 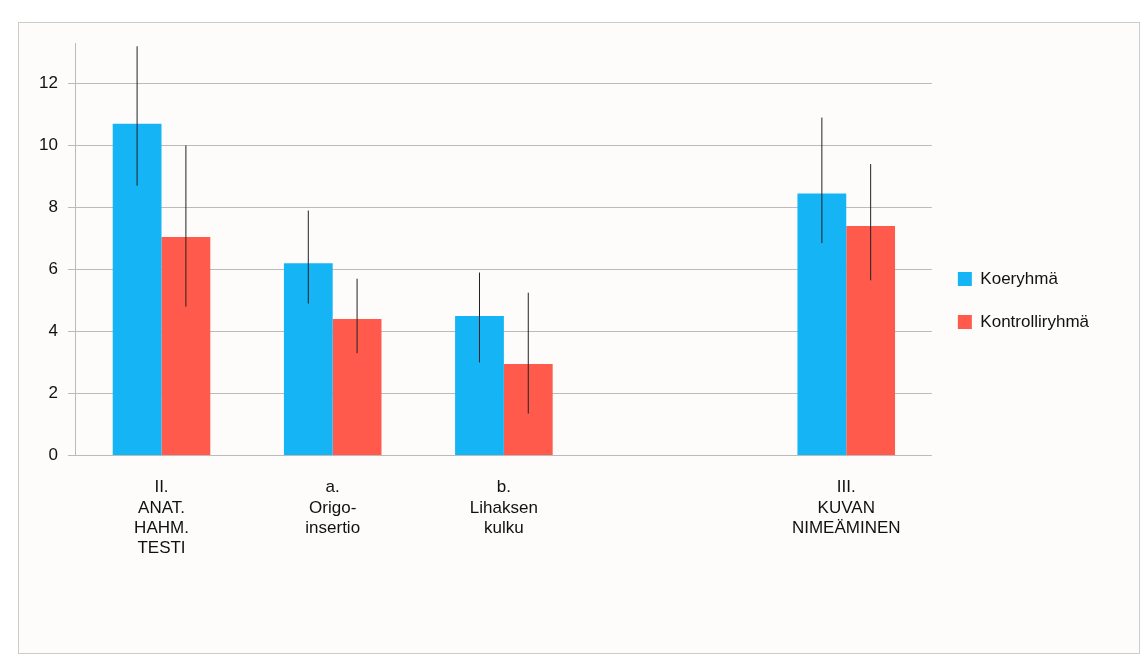 I want to click on x-tick-label: II. ANAT. HAHM. TESTI, so click(x=161, y=517).